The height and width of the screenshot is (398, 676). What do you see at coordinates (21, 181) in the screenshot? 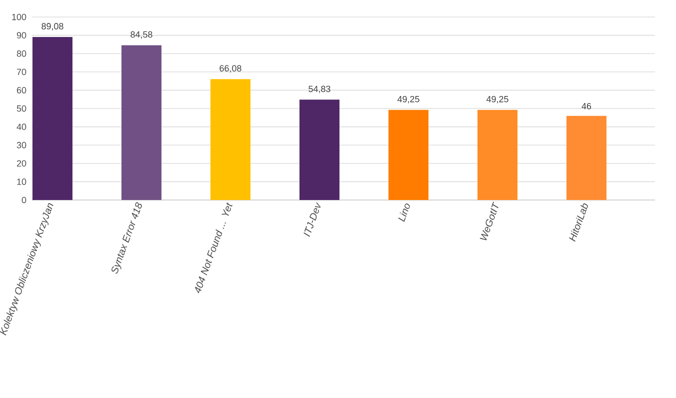
I see `y-tick-label: 10` at bounding box center [21, 181].